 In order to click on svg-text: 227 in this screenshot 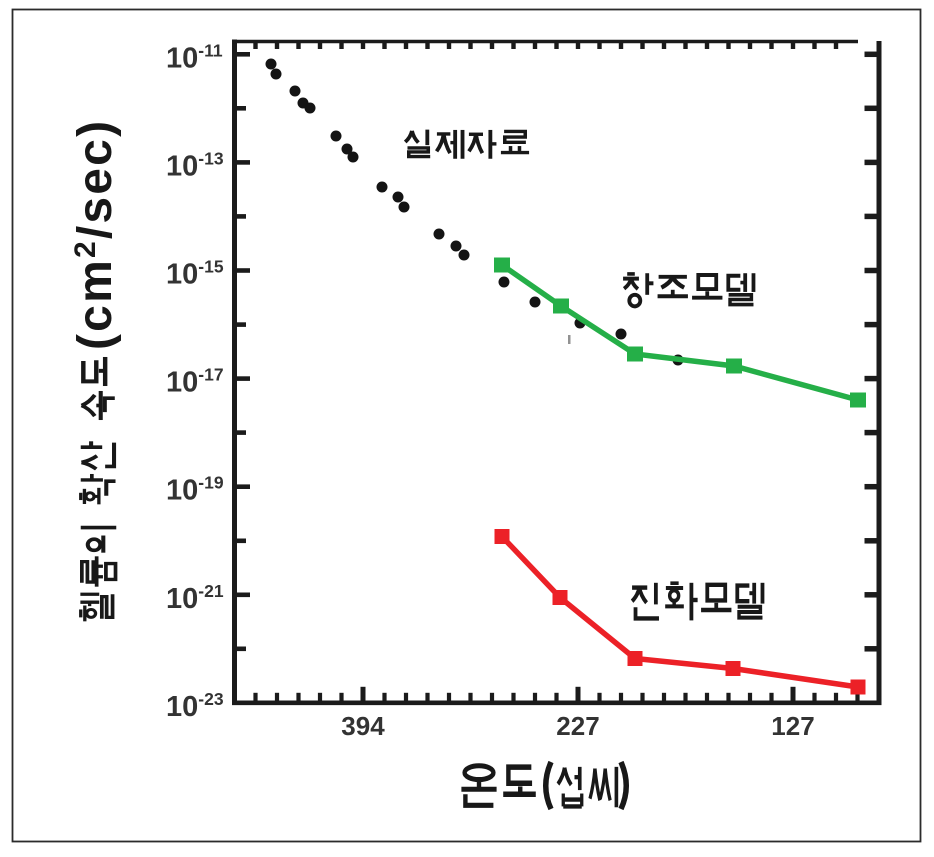, I will do `click(577, 726)`.